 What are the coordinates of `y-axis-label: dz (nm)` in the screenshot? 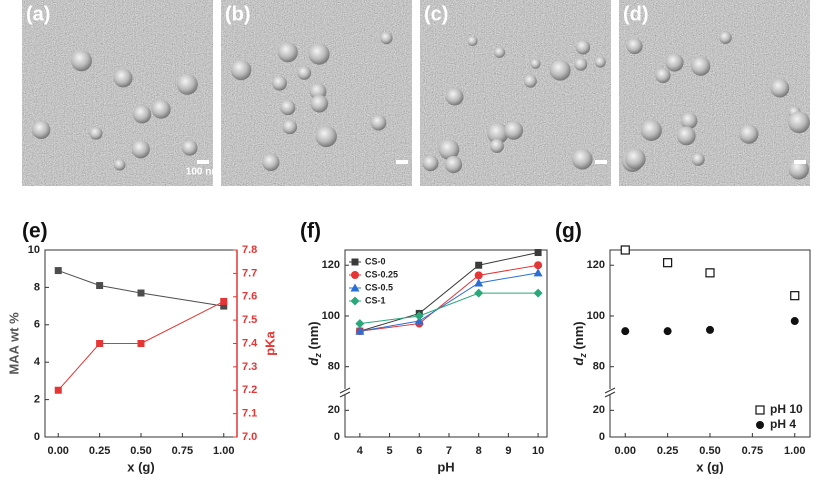 It's located at (314, 343).